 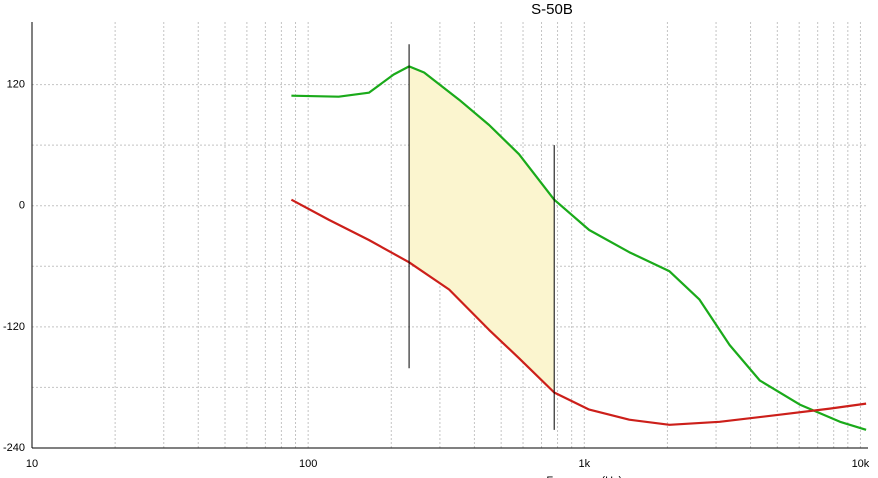 What do you see at coordinates (16, 84) in the screenshot?
I see `y-tick-label: 120` at bounding box center [16, 84].